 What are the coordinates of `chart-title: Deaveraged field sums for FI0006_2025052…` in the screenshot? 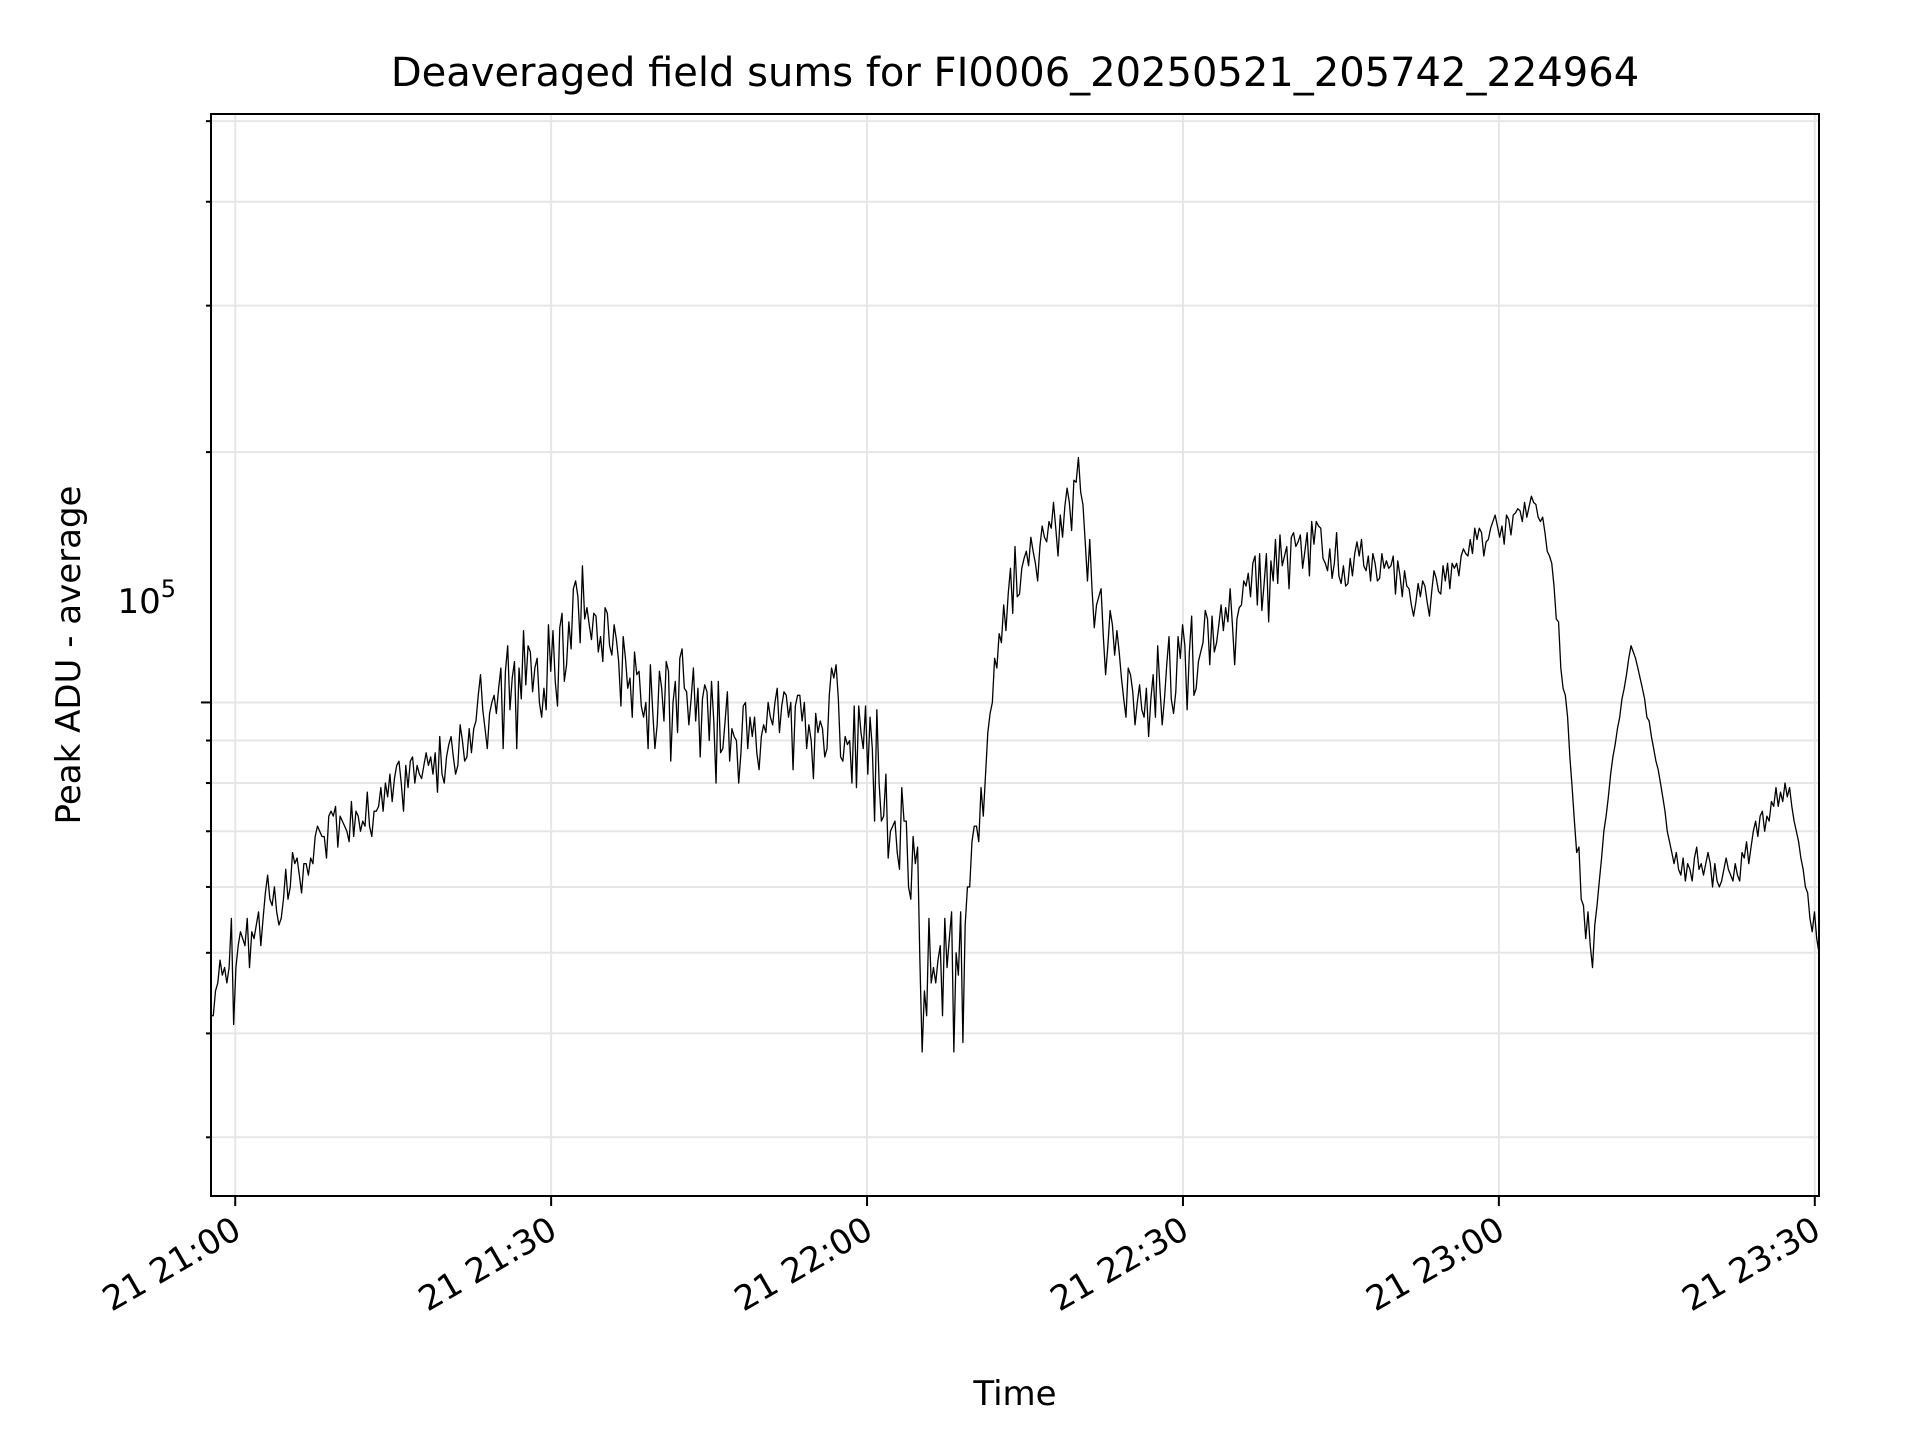 It's located at (1015, 73).